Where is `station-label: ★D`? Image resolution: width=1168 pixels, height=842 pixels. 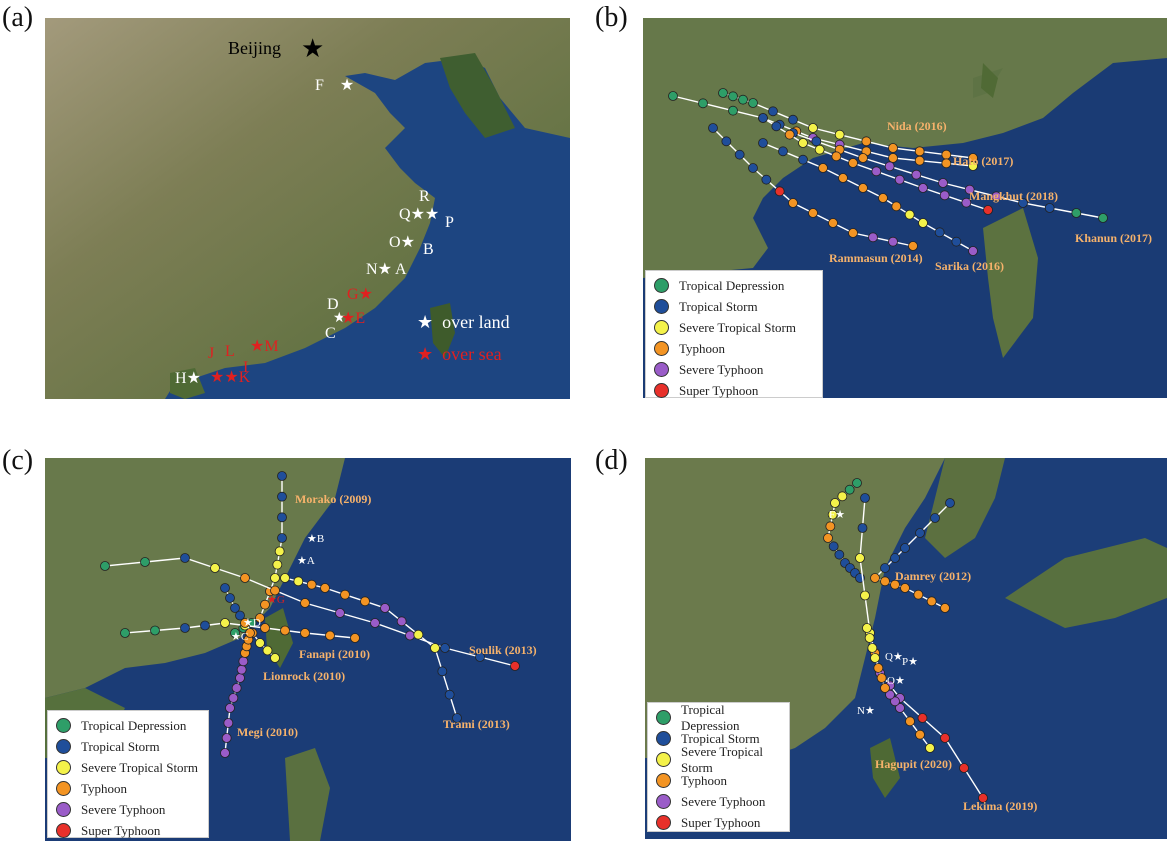 station-label: ★D is located at coordinates (252, 623).